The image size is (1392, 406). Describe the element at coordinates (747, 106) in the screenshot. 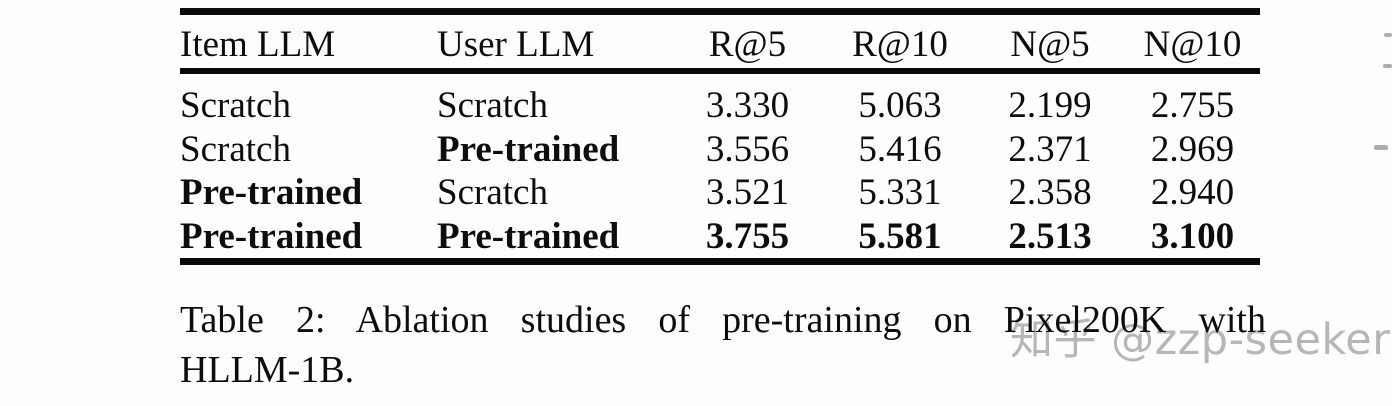

I see `cell-r5: 3.330` at that location.